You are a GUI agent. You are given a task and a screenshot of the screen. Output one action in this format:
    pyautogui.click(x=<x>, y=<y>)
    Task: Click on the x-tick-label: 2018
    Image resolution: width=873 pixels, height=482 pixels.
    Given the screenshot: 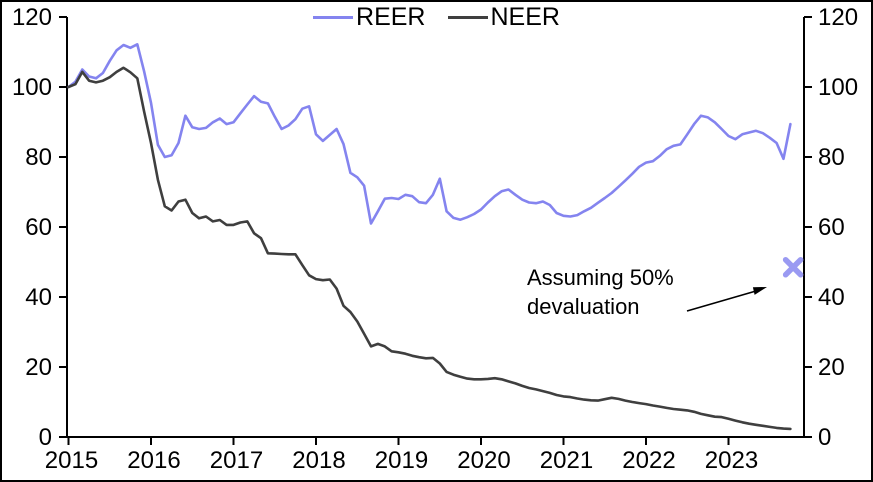 What is the action you would take?
    pyautogui.click(x=318, y=460)
    